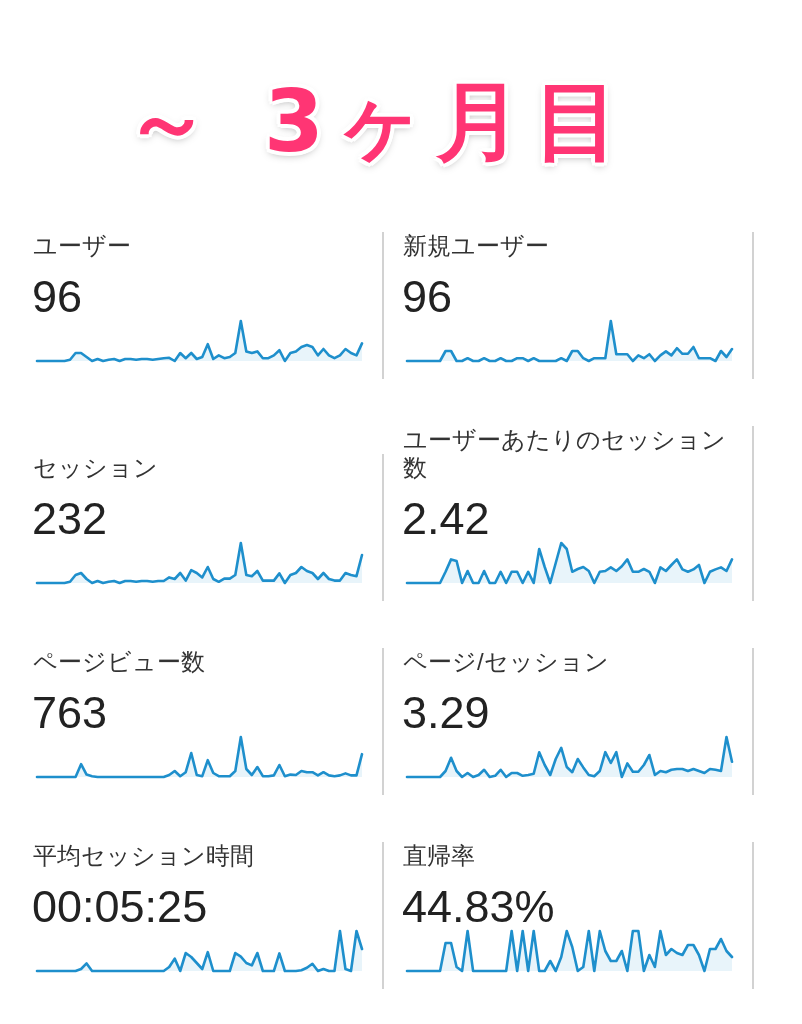 Image resolution: width=802 pixels, height=1024 pixels. I want to click on chart-title: 新規ユーザー, so click(476, 246).